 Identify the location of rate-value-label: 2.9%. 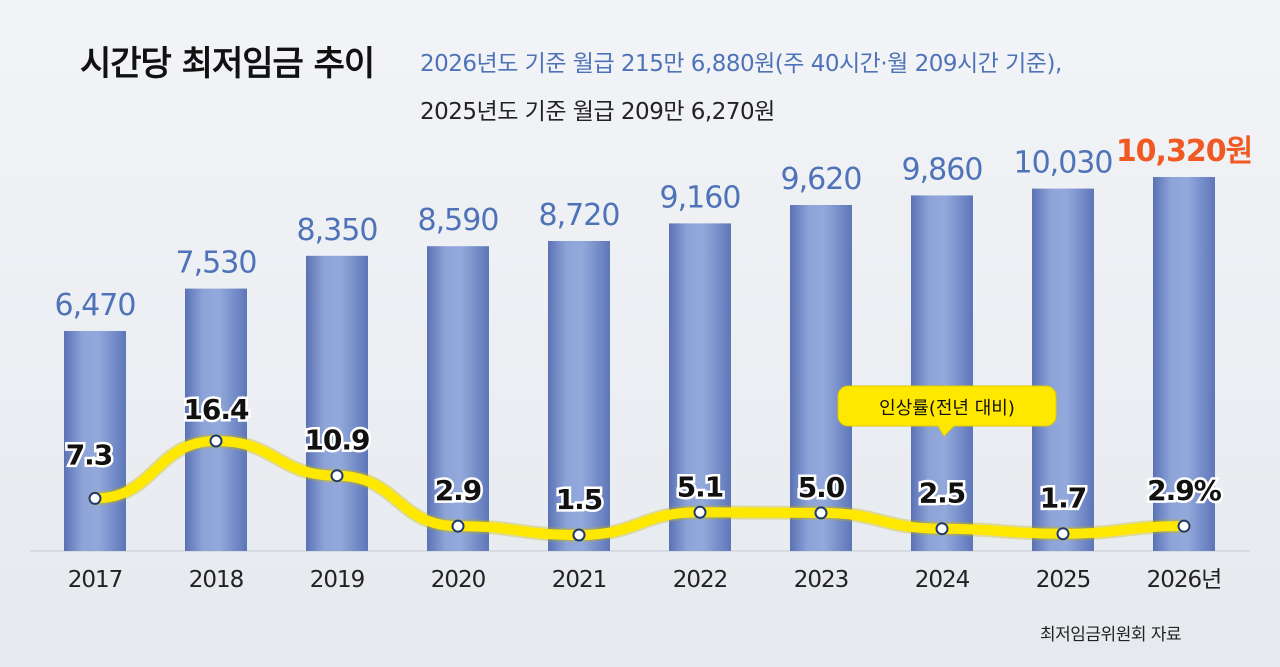
(1184, 490).